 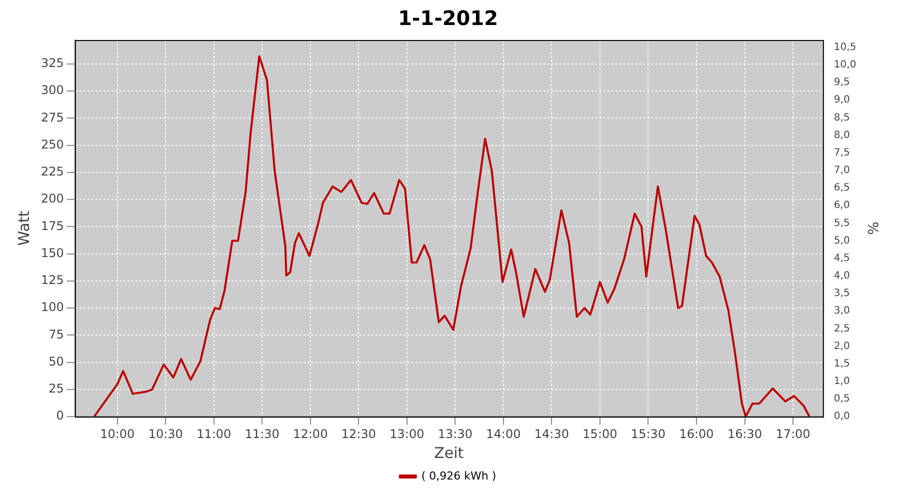 I want to click on y-tick-label: 75, so click(x=56, y=334).